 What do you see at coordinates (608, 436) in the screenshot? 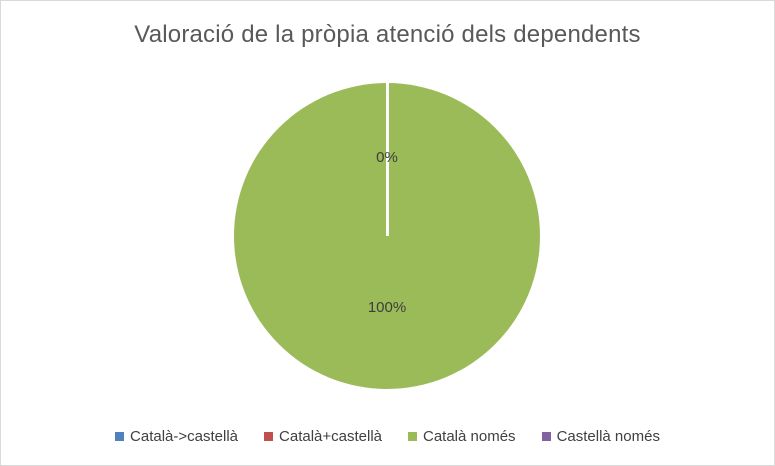
I see `legend-label: Castellà només` at bounding box center [608, 436].